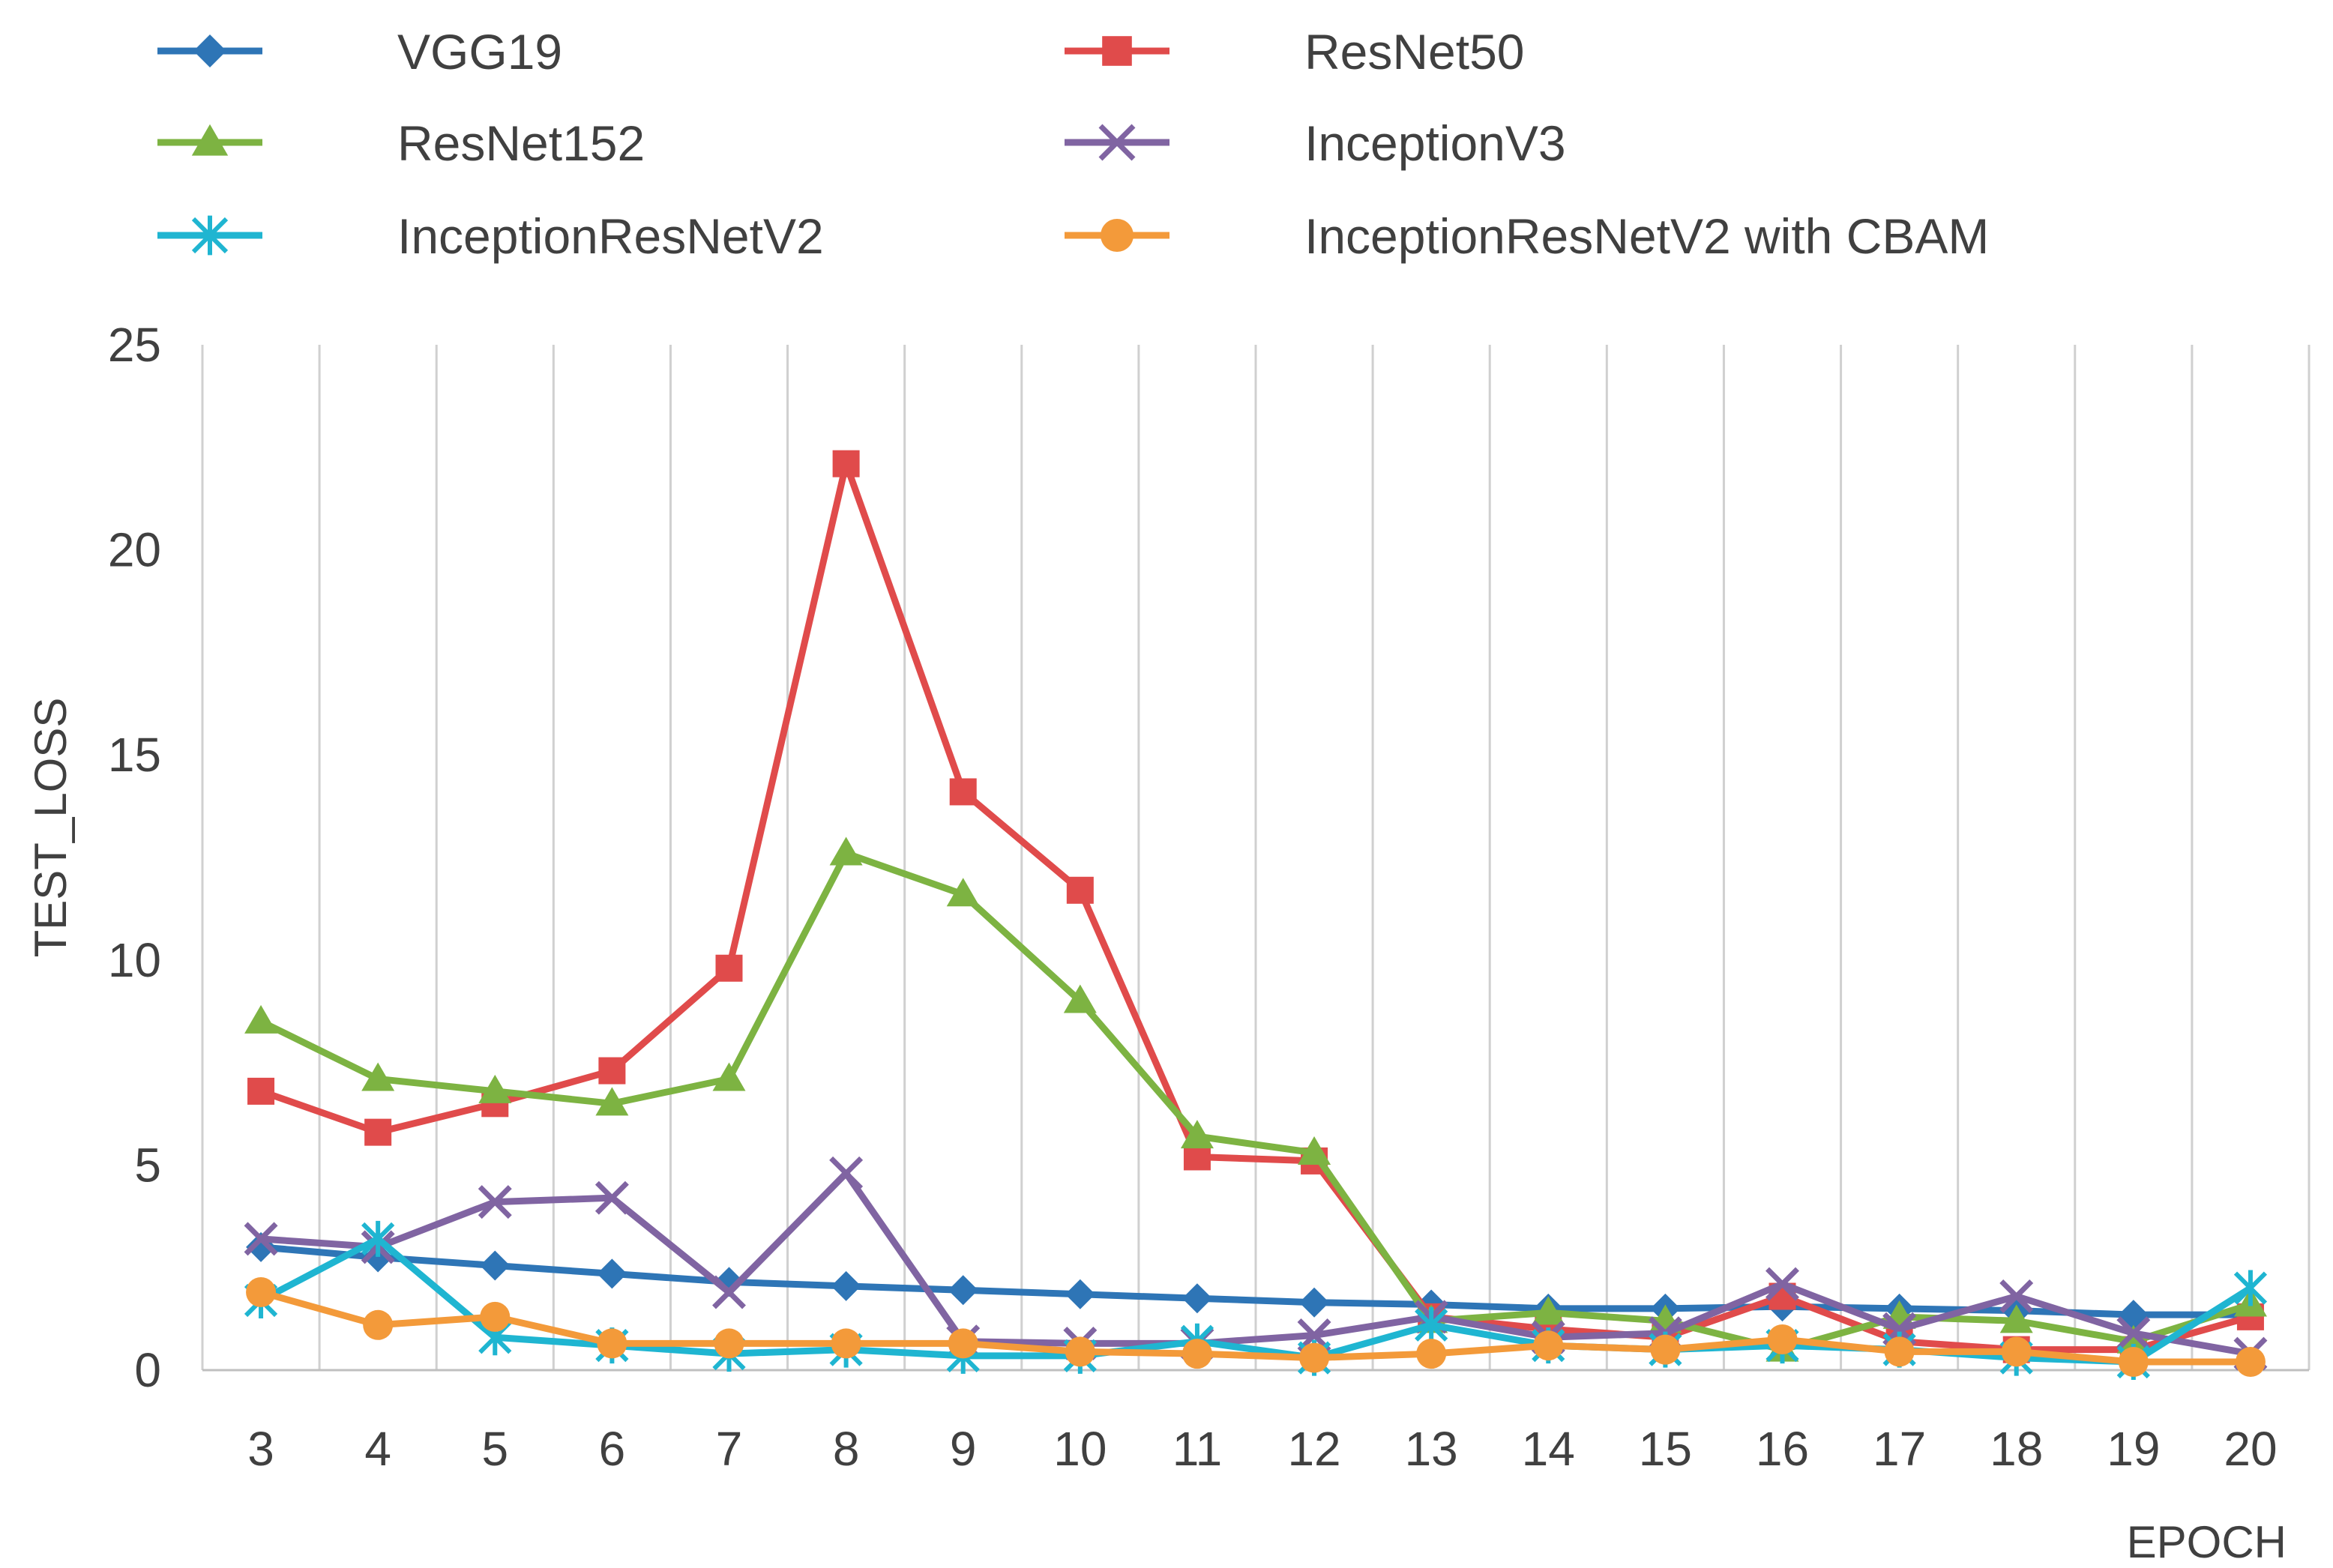 This screenshot has height=1568, width=2333. What do you see at coordinates (1414, 51) in the screenshot?
I see `legend-label-resnet50: ResNet50` at bounding box center [1414, 51].